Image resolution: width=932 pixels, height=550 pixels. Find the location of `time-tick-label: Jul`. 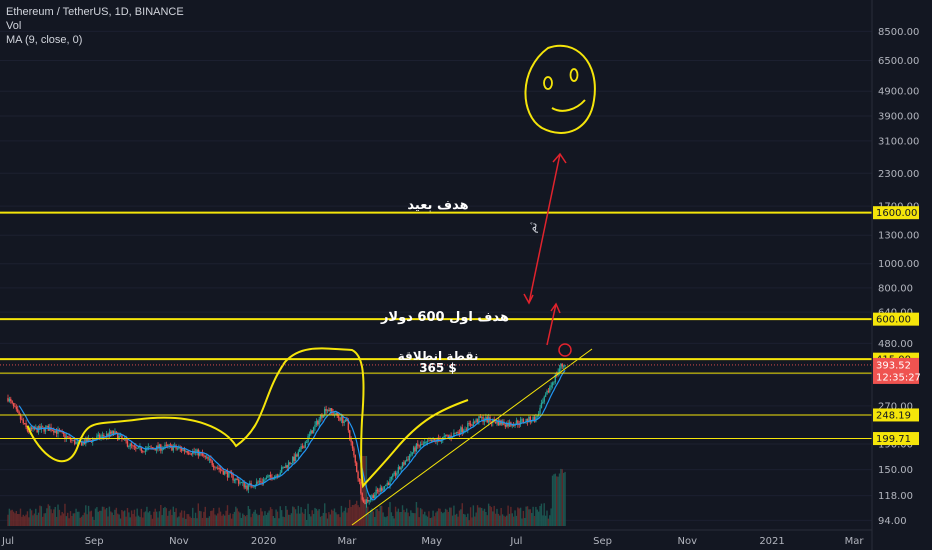

time-tick-label: Jul is located at coordinates (7, 541).